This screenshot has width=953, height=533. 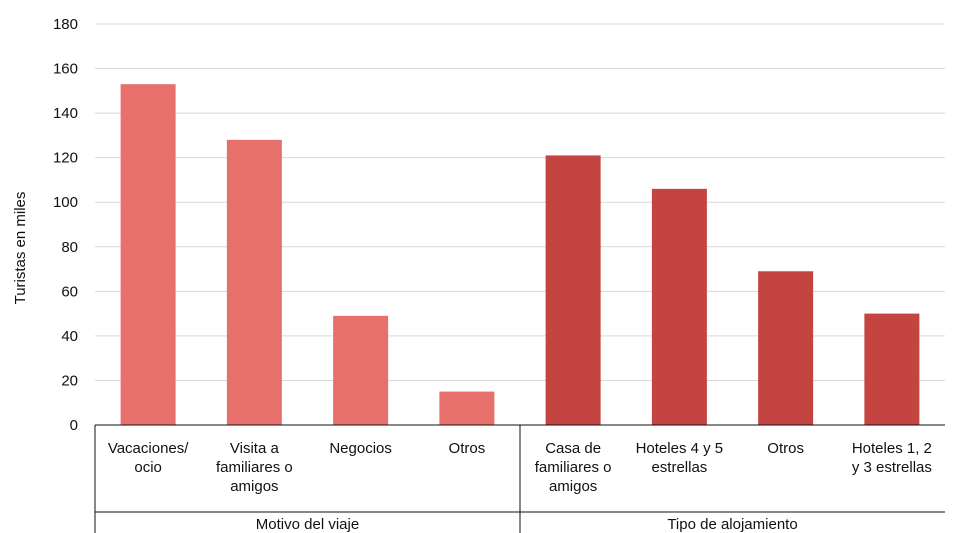 What do you see at coordinates (527, 524) in the screenshot?
I see `group-labels: Motivo del viaje Tipo de alojamiento` at bounding box center [527, 524].